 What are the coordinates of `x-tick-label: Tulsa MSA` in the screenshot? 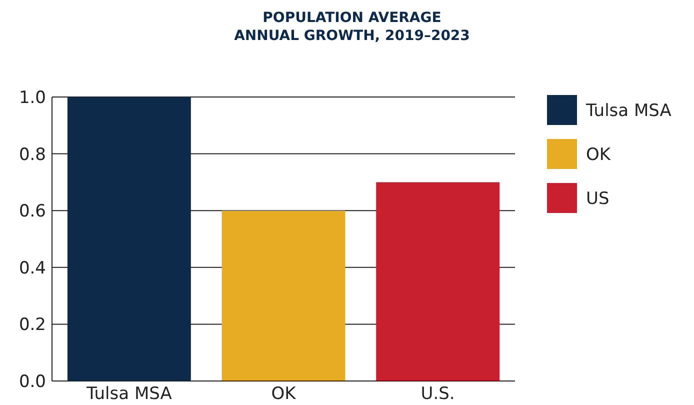 It's located at (128, 394).